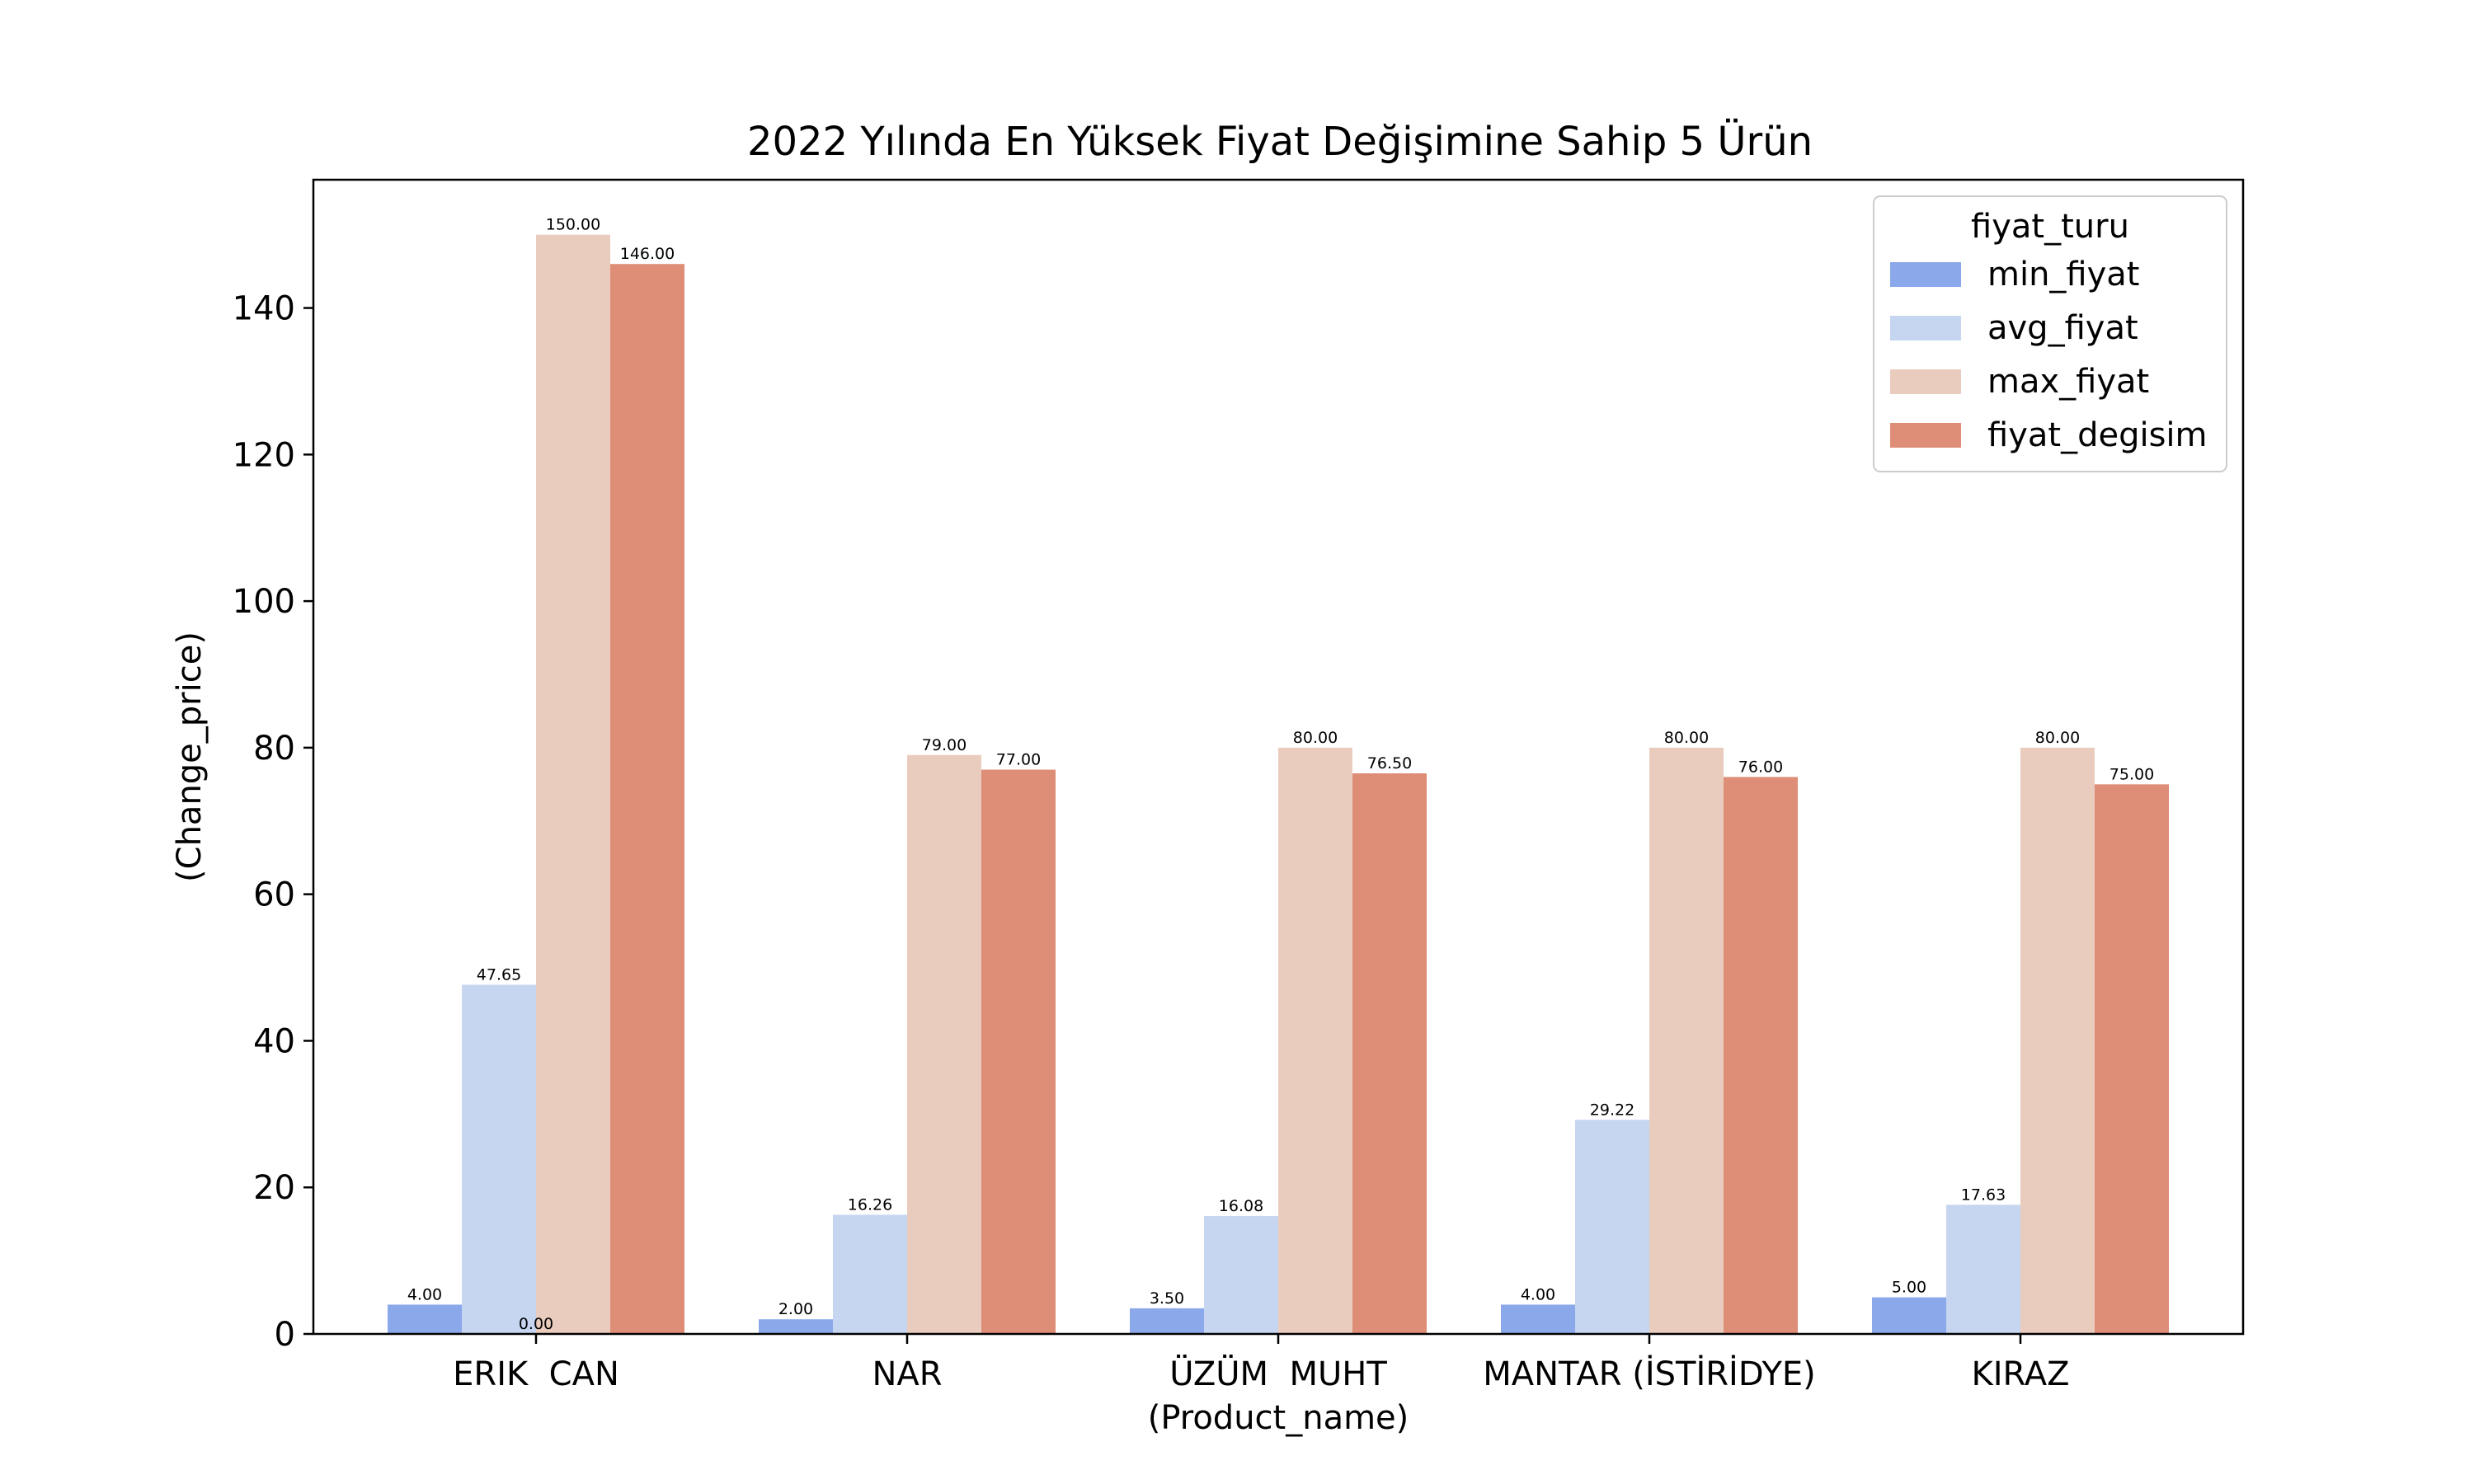  I want to click on legend-swatch-min_fiyat, so click(1925, 274).